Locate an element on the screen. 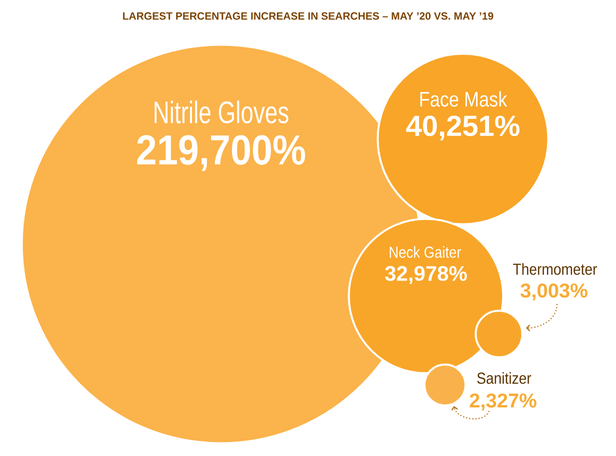 The image size is (616, 456). data-label: 219,700% is located at coordinates (221, 153).